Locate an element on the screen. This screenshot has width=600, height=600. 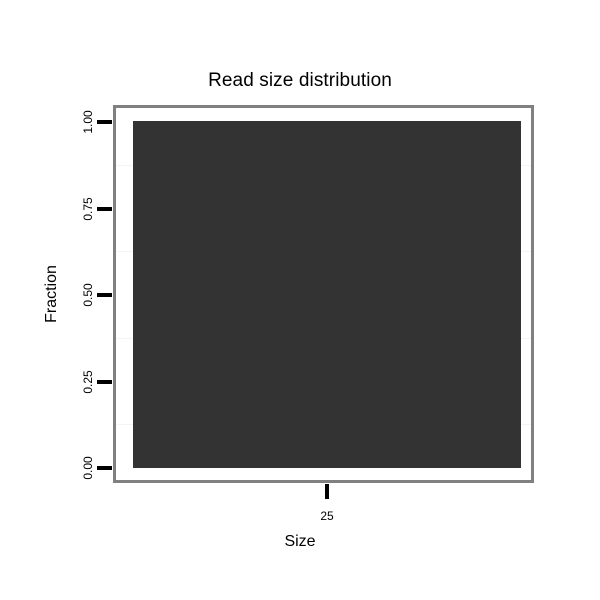
y-tick-text: 0.00 is located at coordinates (88, 468).